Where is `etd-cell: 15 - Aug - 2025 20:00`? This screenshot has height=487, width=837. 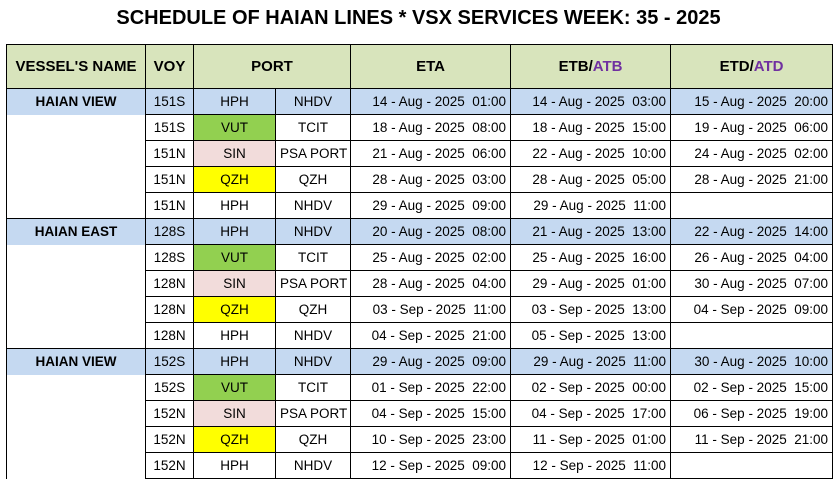 etd-cell: 15 - Aug - 2025 20:00 is located at coordinates (752, 101).